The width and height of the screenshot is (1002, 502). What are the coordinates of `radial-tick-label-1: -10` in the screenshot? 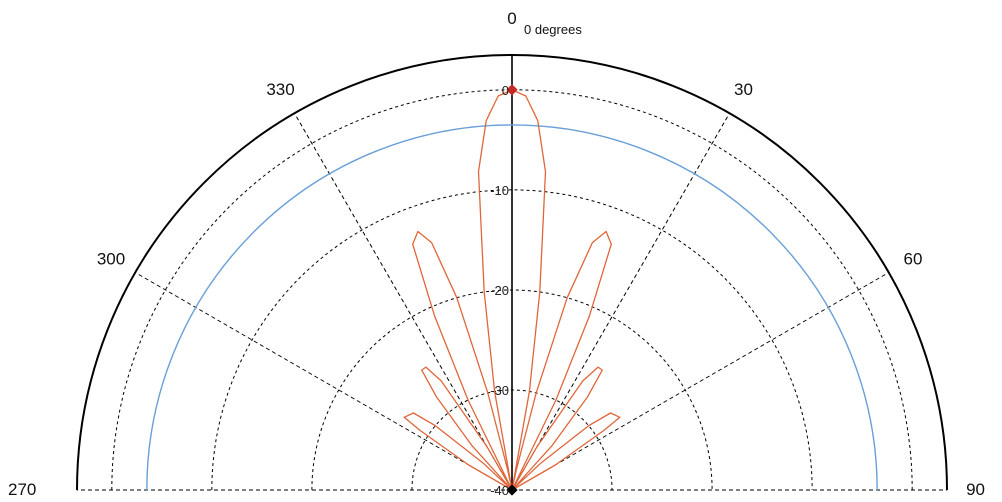 It's located at (499, 190).